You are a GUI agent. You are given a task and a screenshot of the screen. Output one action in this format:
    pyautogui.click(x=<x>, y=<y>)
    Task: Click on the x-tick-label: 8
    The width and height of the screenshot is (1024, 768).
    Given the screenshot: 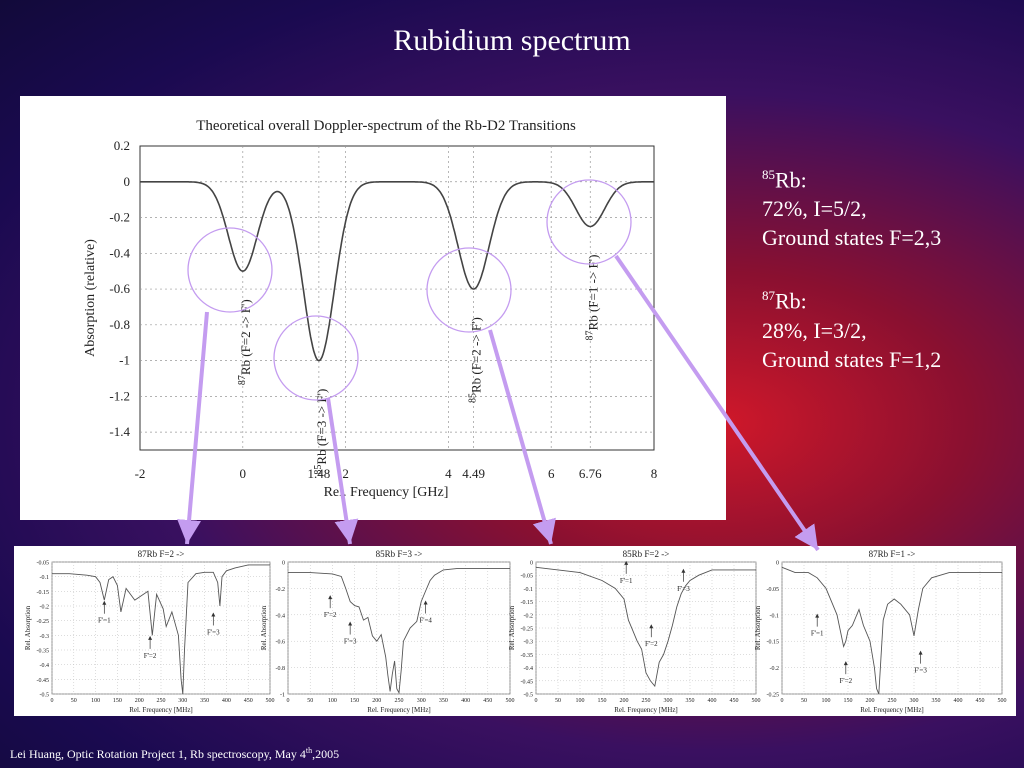 What is the action you would take?
    pyautogui.click(x=654, y=473)
    